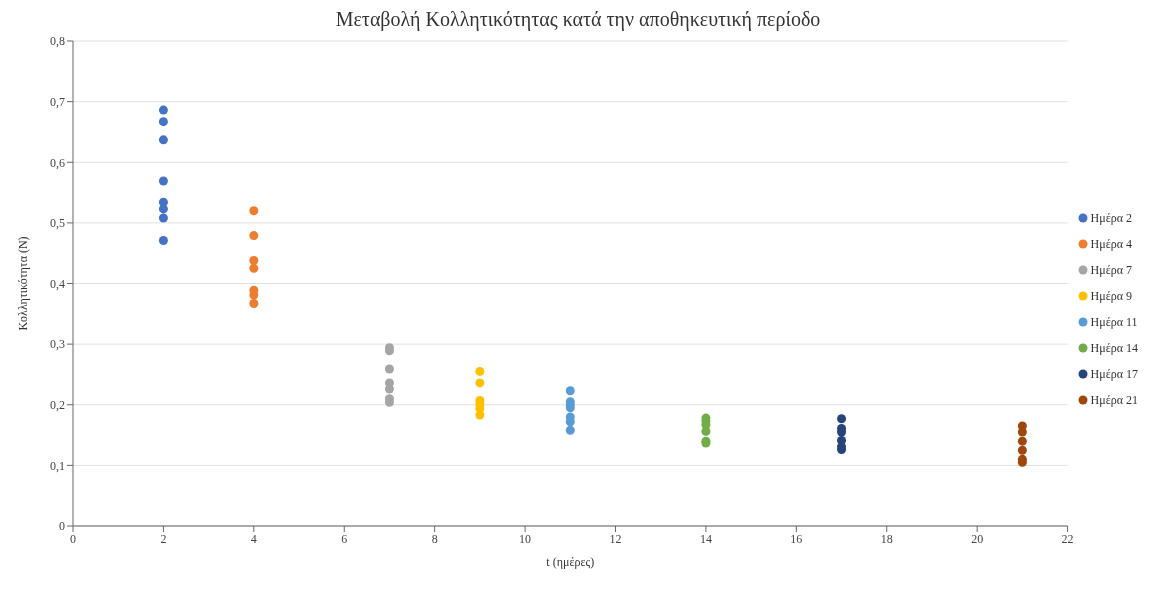  What do you see at coordinates (57, 162) in the screenshot?
I see `y-tick-label: 0,6` at bounding box center [57, 162].